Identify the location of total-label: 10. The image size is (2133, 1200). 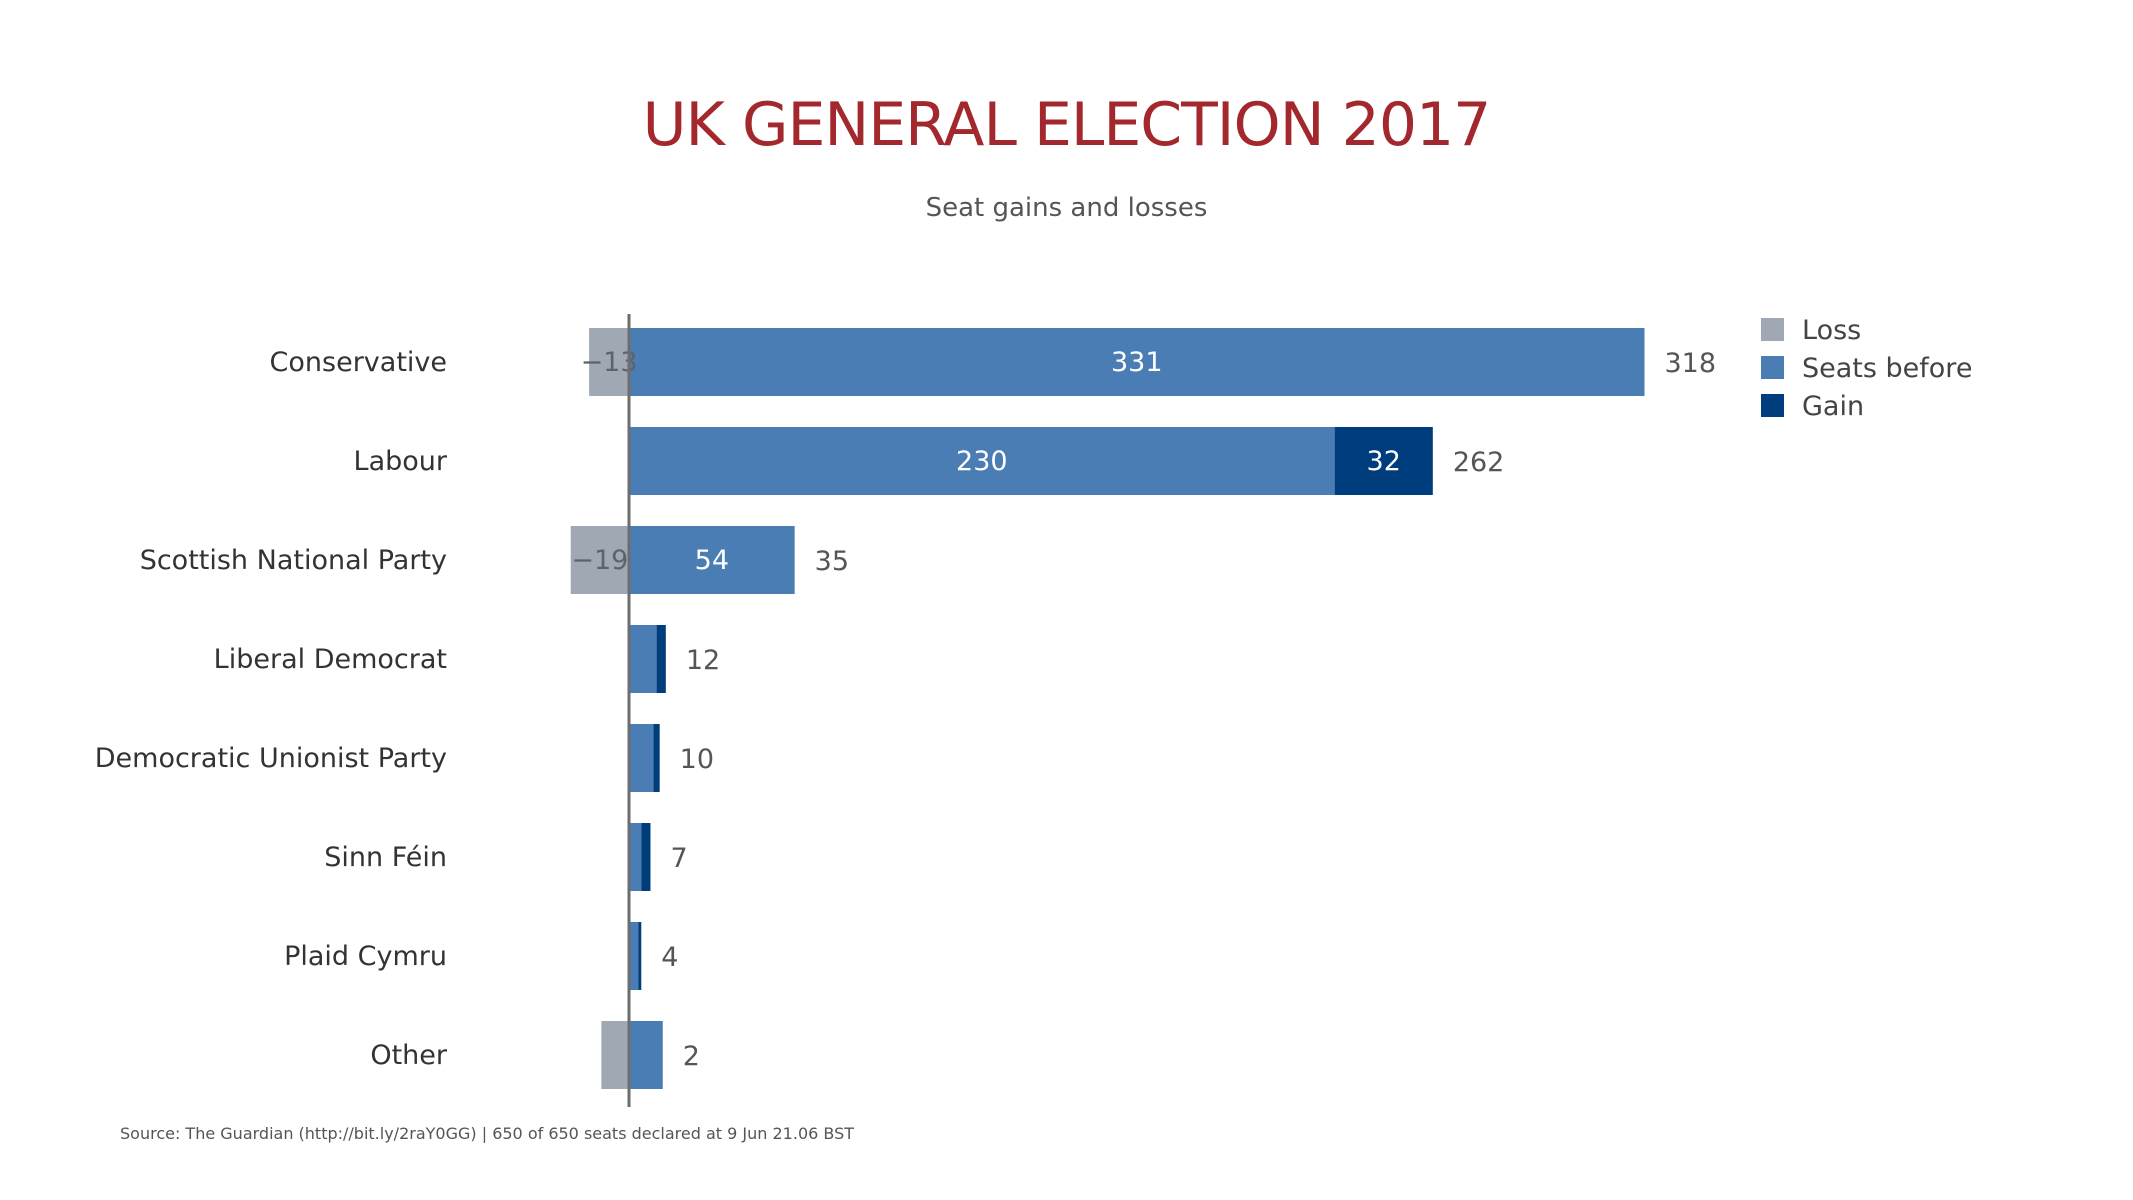
(697, 759).